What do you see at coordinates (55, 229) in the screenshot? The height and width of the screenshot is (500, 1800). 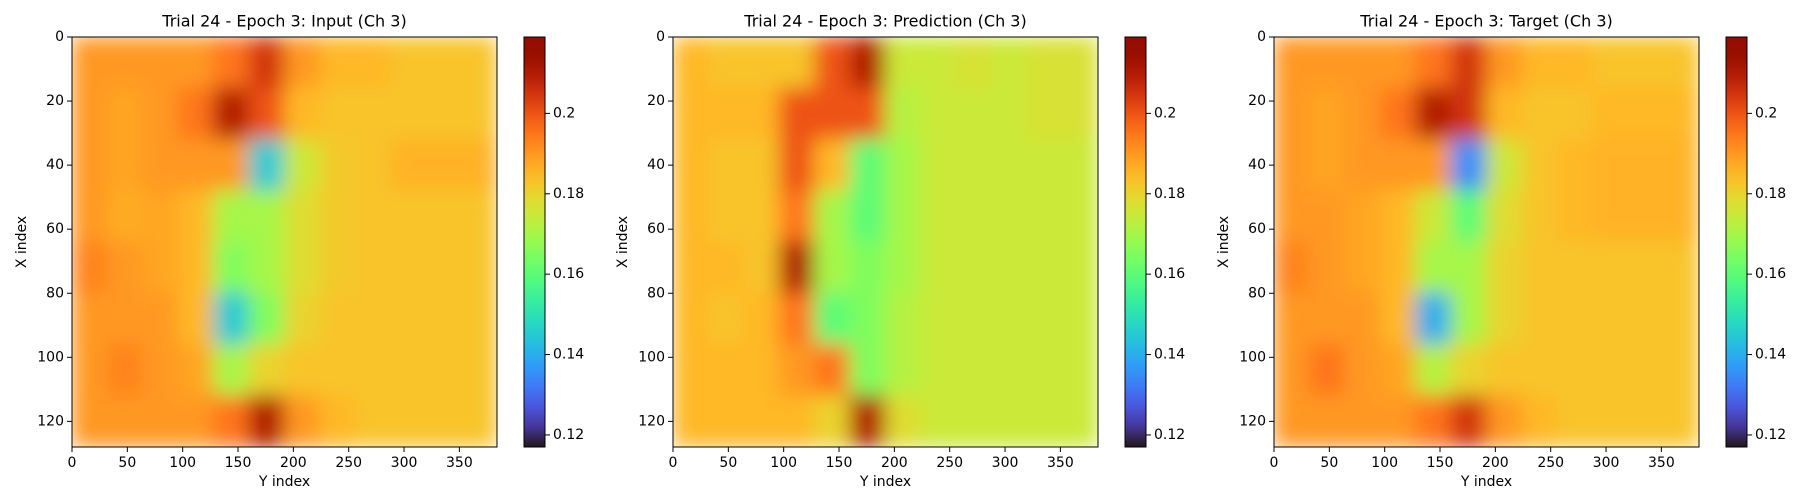 I see `y-tick-label: 60` at bounding box center [55, 229].